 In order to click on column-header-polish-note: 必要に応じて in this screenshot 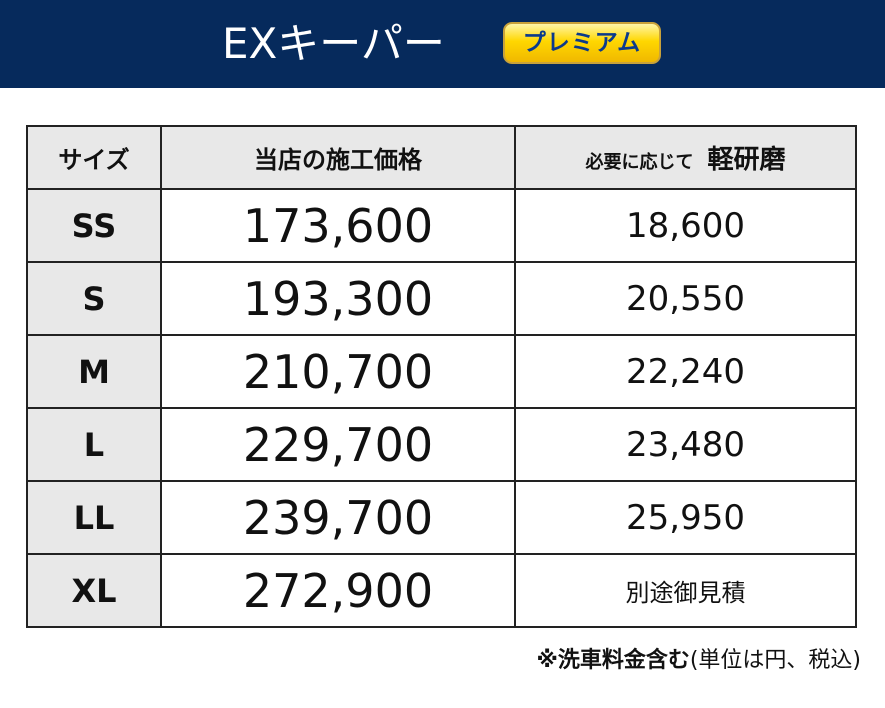, I will do `click(639, 162)`.